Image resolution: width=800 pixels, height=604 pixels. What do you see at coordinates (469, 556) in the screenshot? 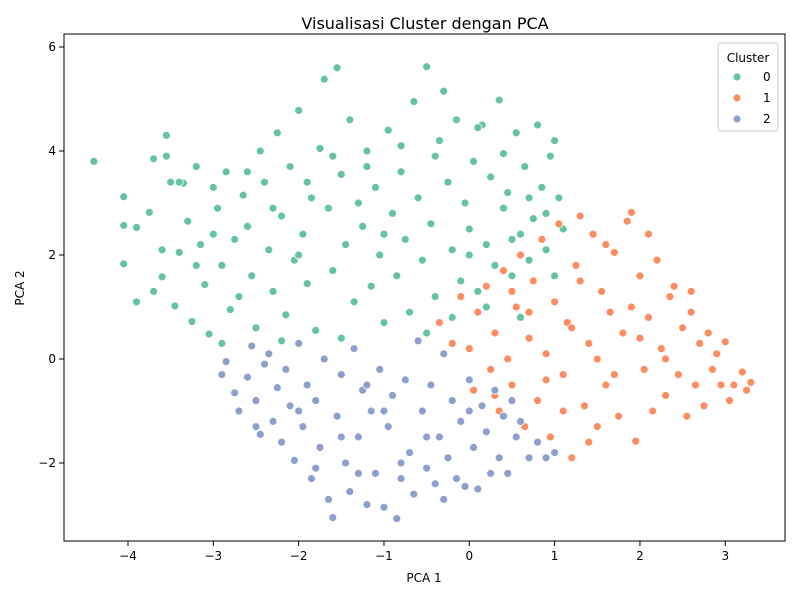
I see `x-tick-label: 0` at bounding box center [469, 556].